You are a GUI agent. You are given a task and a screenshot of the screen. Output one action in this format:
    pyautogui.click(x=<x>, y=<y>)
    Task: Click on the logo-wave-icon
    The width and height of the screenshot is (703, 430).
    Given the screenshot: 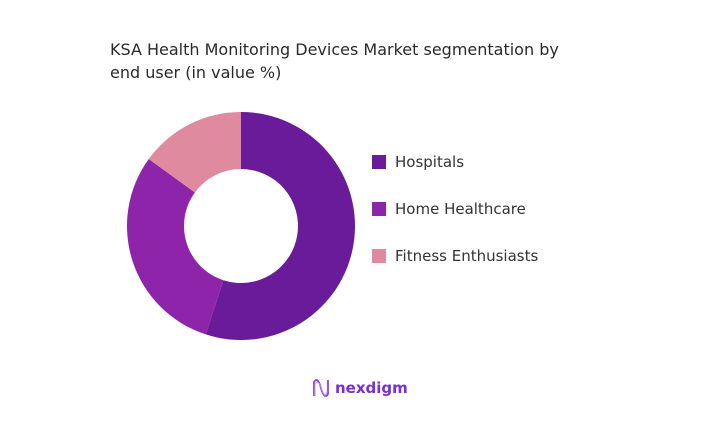 What is the action you would take?
    pyautogui.click(x=321, y=388)
    